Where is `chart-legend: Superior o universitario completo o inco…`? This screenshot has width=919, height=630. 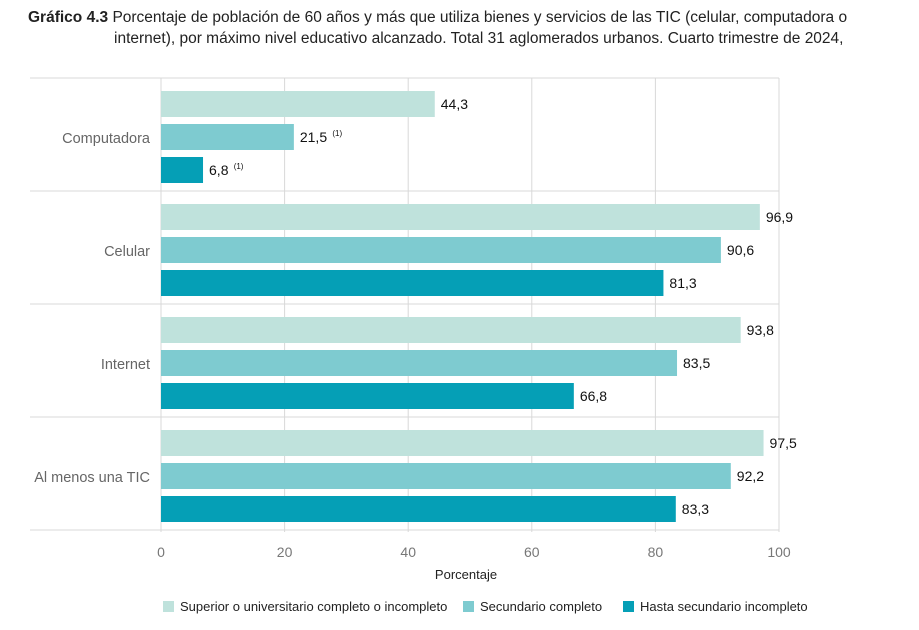 chart-legend: Superior o universitario completo o inco… is located at coordinates (459, 608).